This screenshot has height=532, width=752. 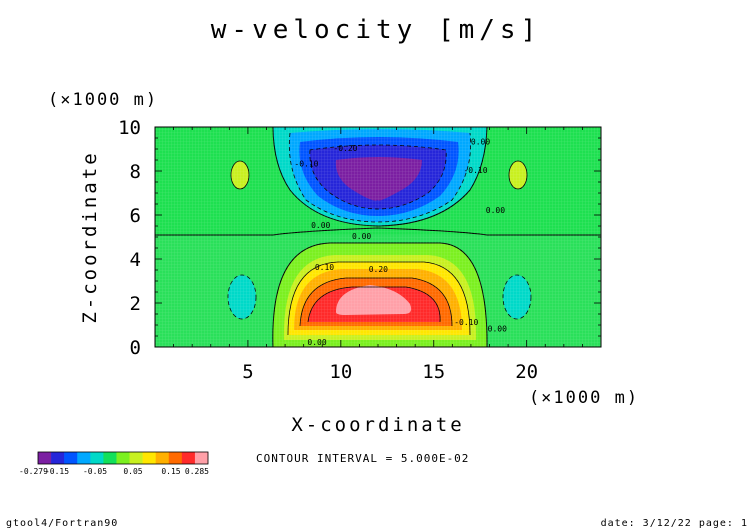 I want to click on x-axis-label: X-coordinate, so click(x=377, y=425).